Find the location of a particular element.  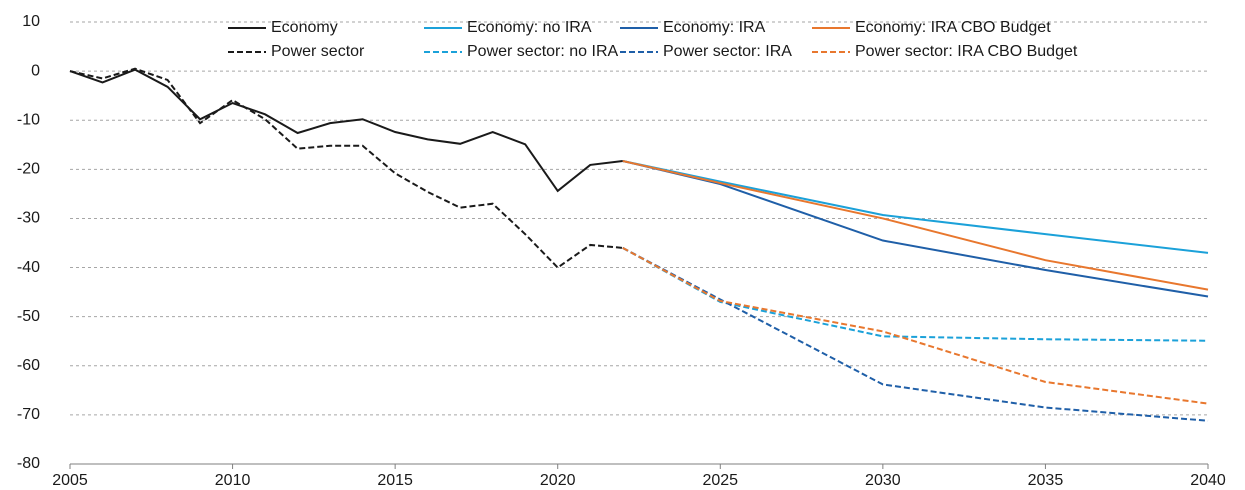

y-tick-label: -80 is located at coordinates (28, 463).